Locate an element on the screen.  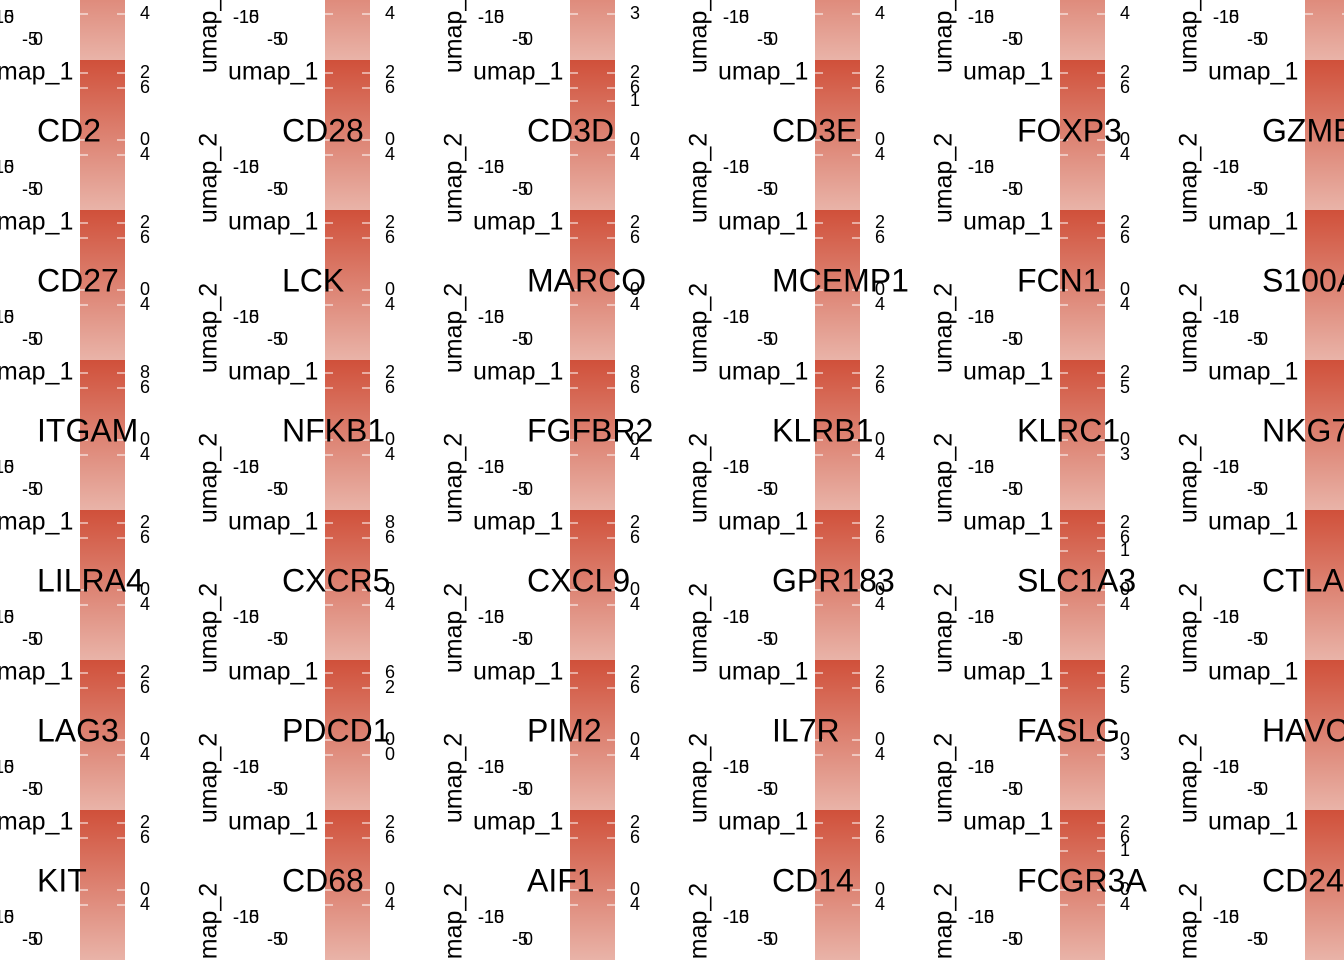
panel-title: AIF1 is located at coordinates (561, 880).